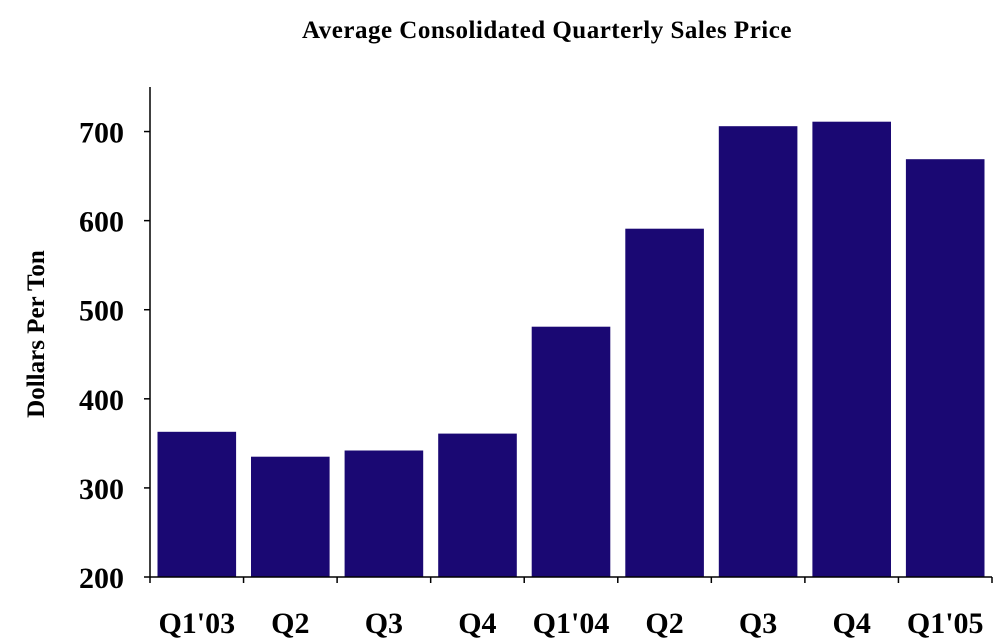  I want to click on x-tick-label-1: Q2, so click(290, 622).